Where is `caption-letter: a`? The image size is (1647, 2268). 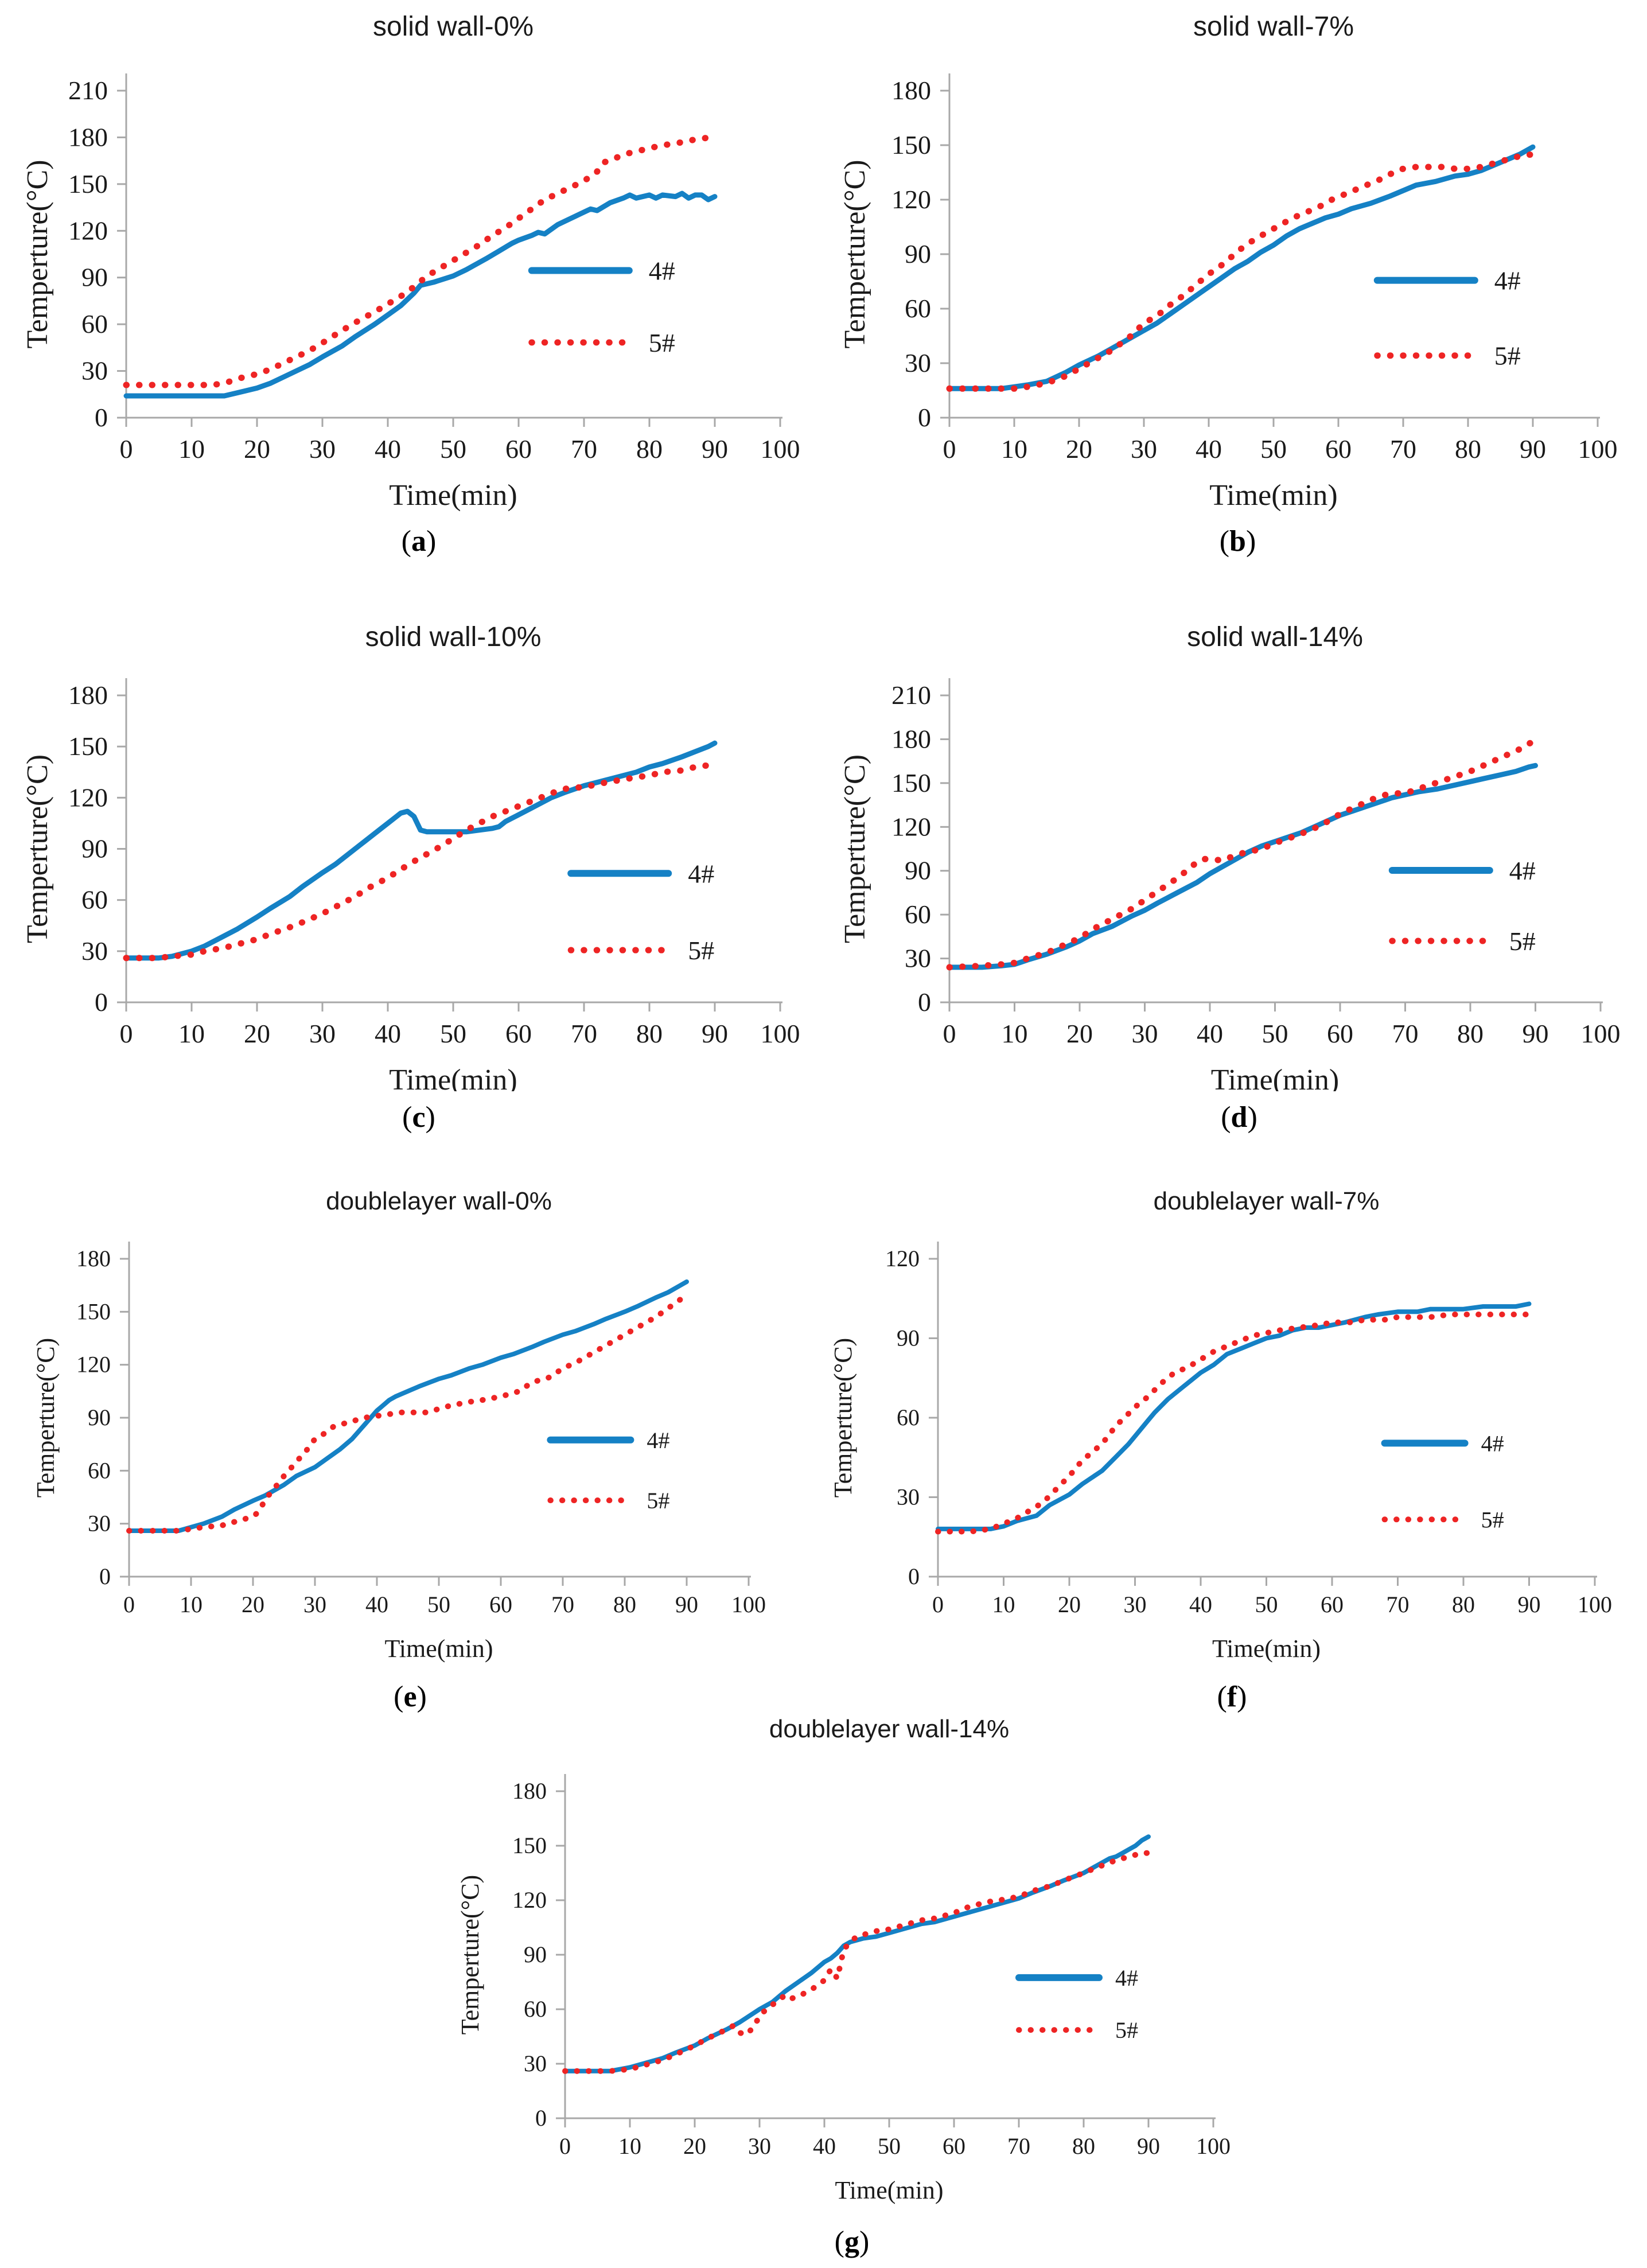
caption-letter: a is located at coordinates (418, 541).